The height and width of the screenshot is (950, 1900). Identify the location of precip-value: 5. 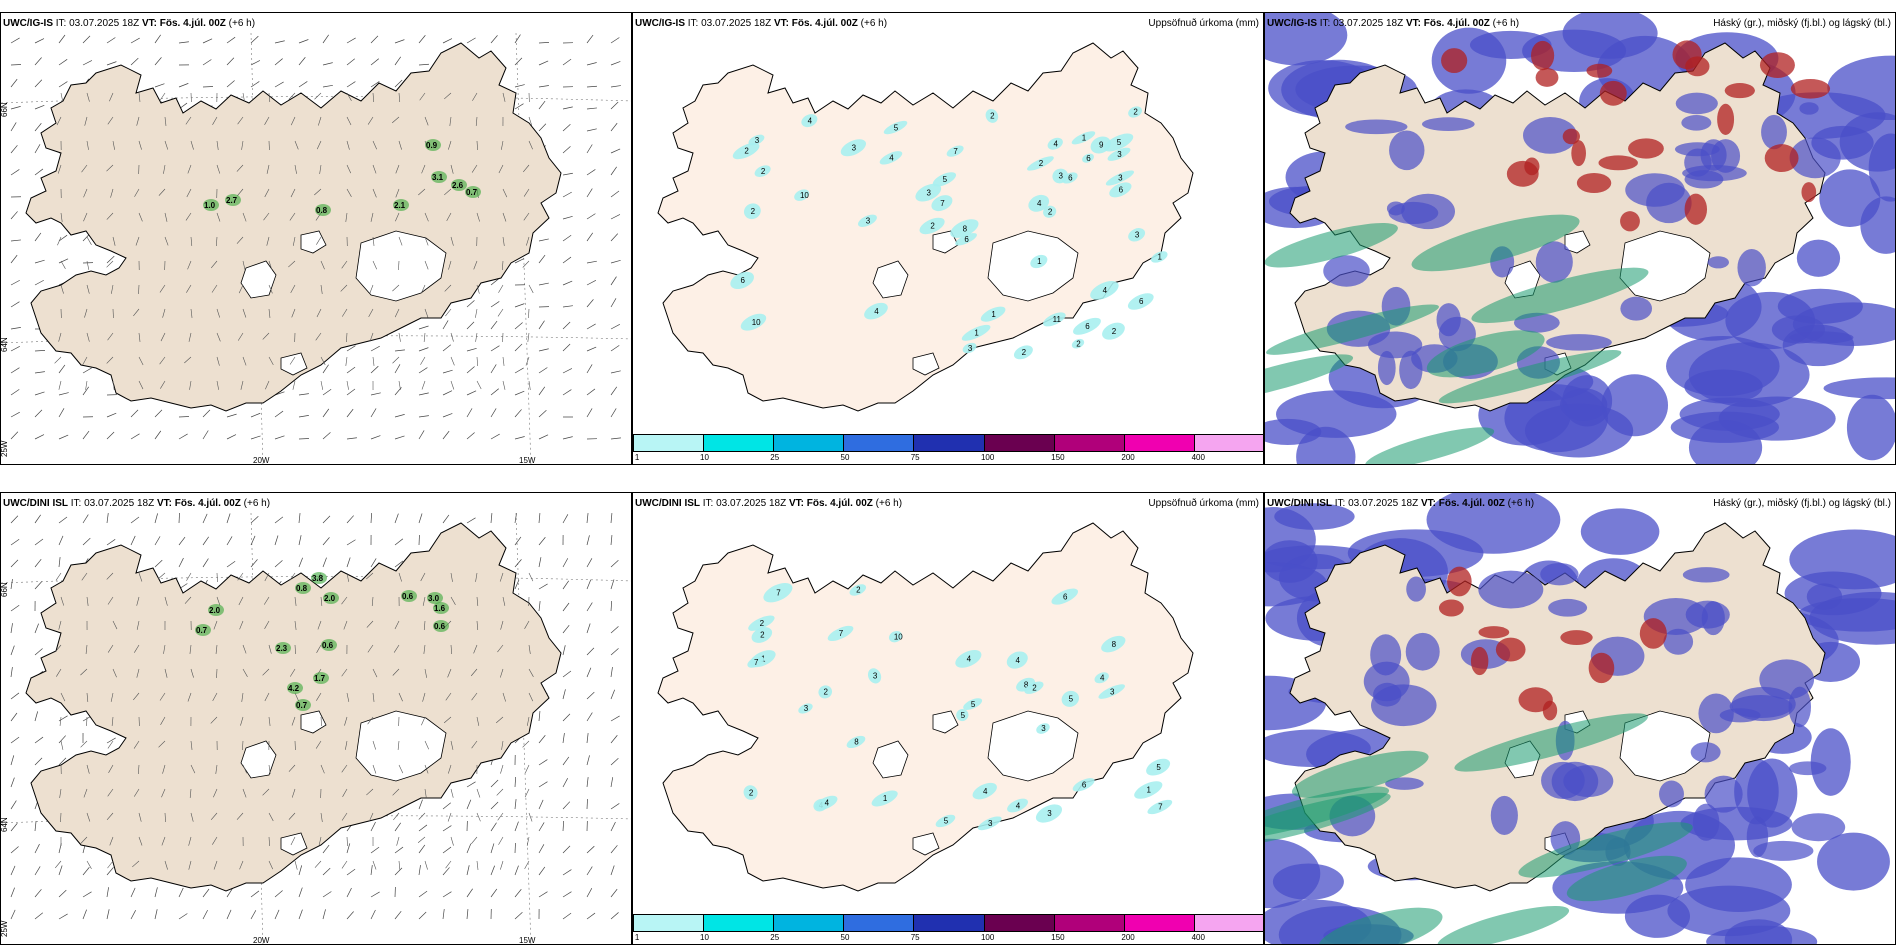
(973, 704).